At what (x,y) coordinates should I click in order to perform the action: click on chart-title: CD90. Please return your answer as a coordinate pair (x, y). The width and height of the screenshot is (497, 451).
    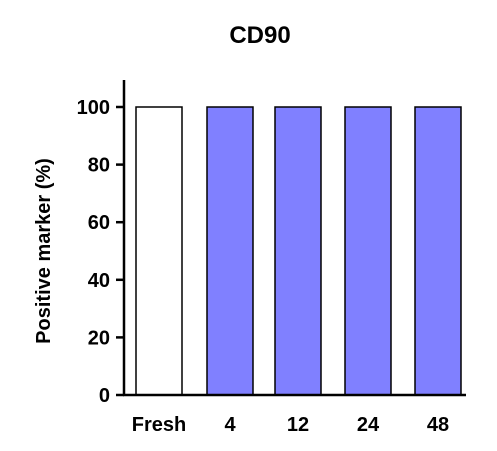
    Looking at the image, I should click on (259, 35).